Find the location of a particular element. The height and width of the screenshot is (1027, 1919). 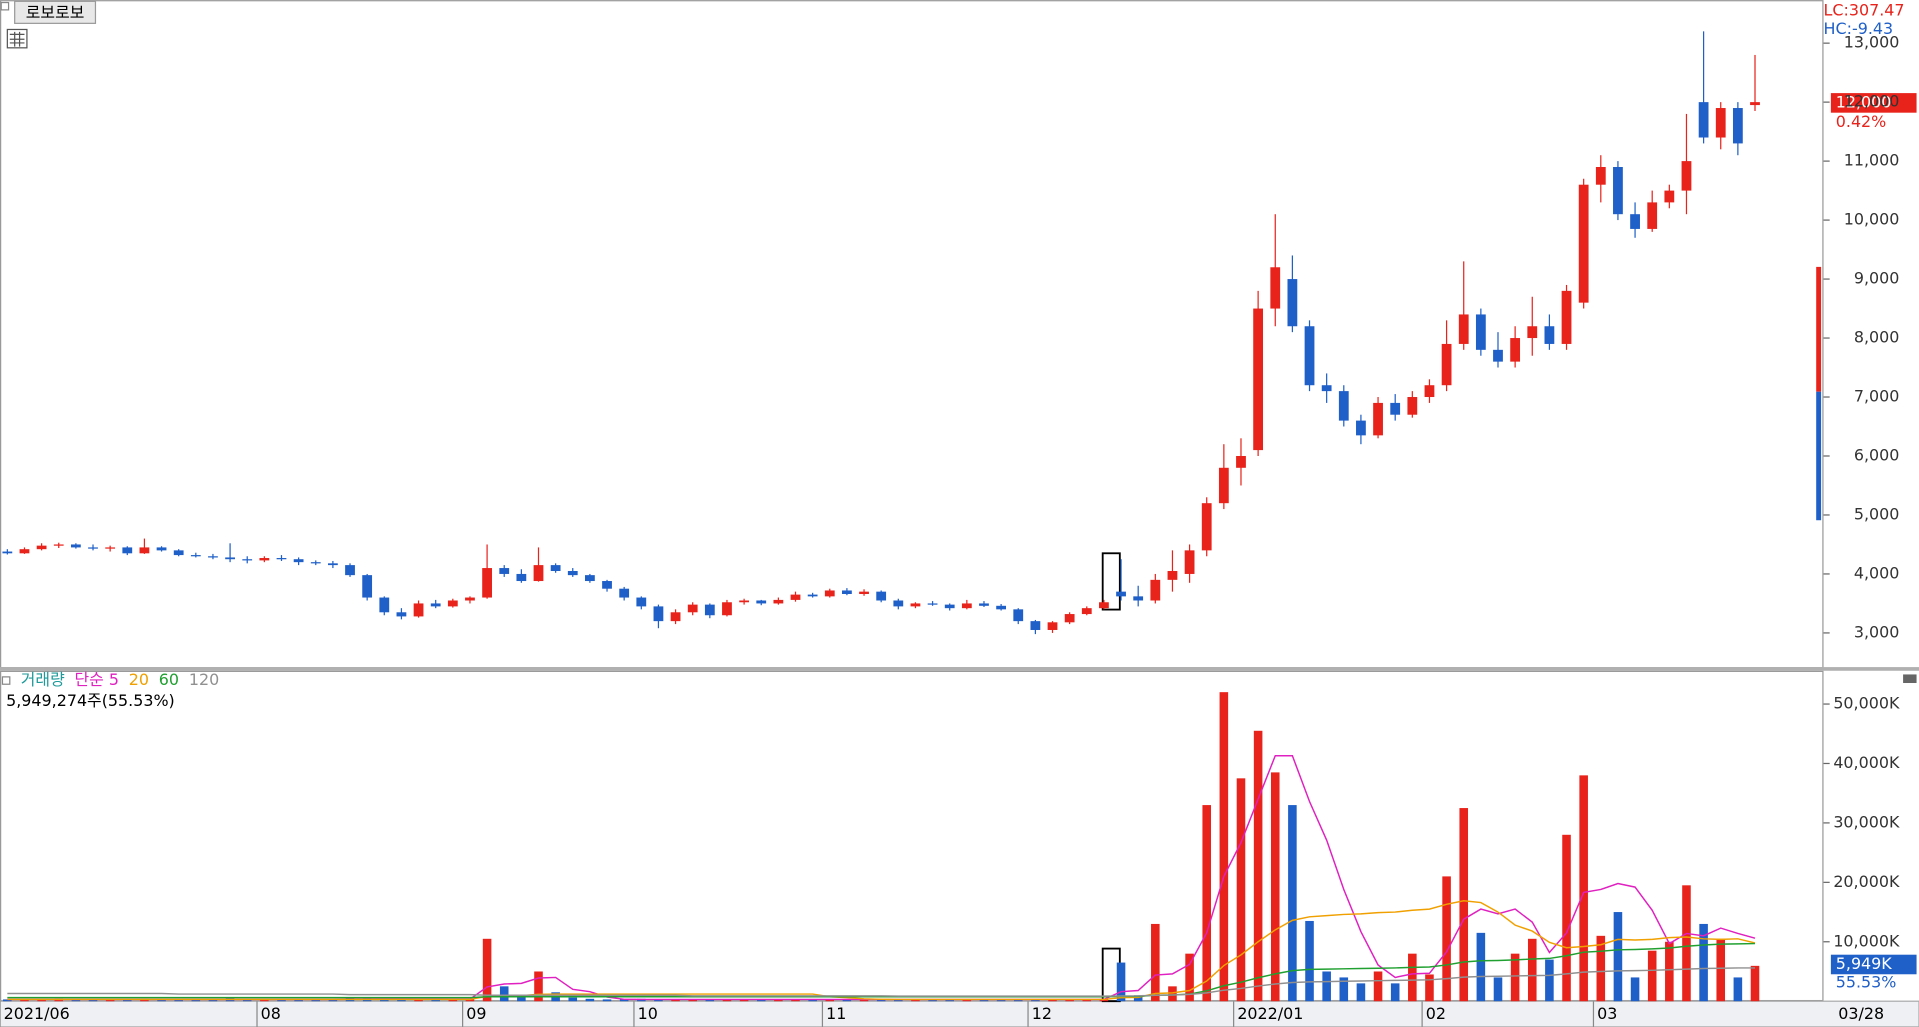

y-tick-label: 40,000K is located at coordinates (1866, 762).